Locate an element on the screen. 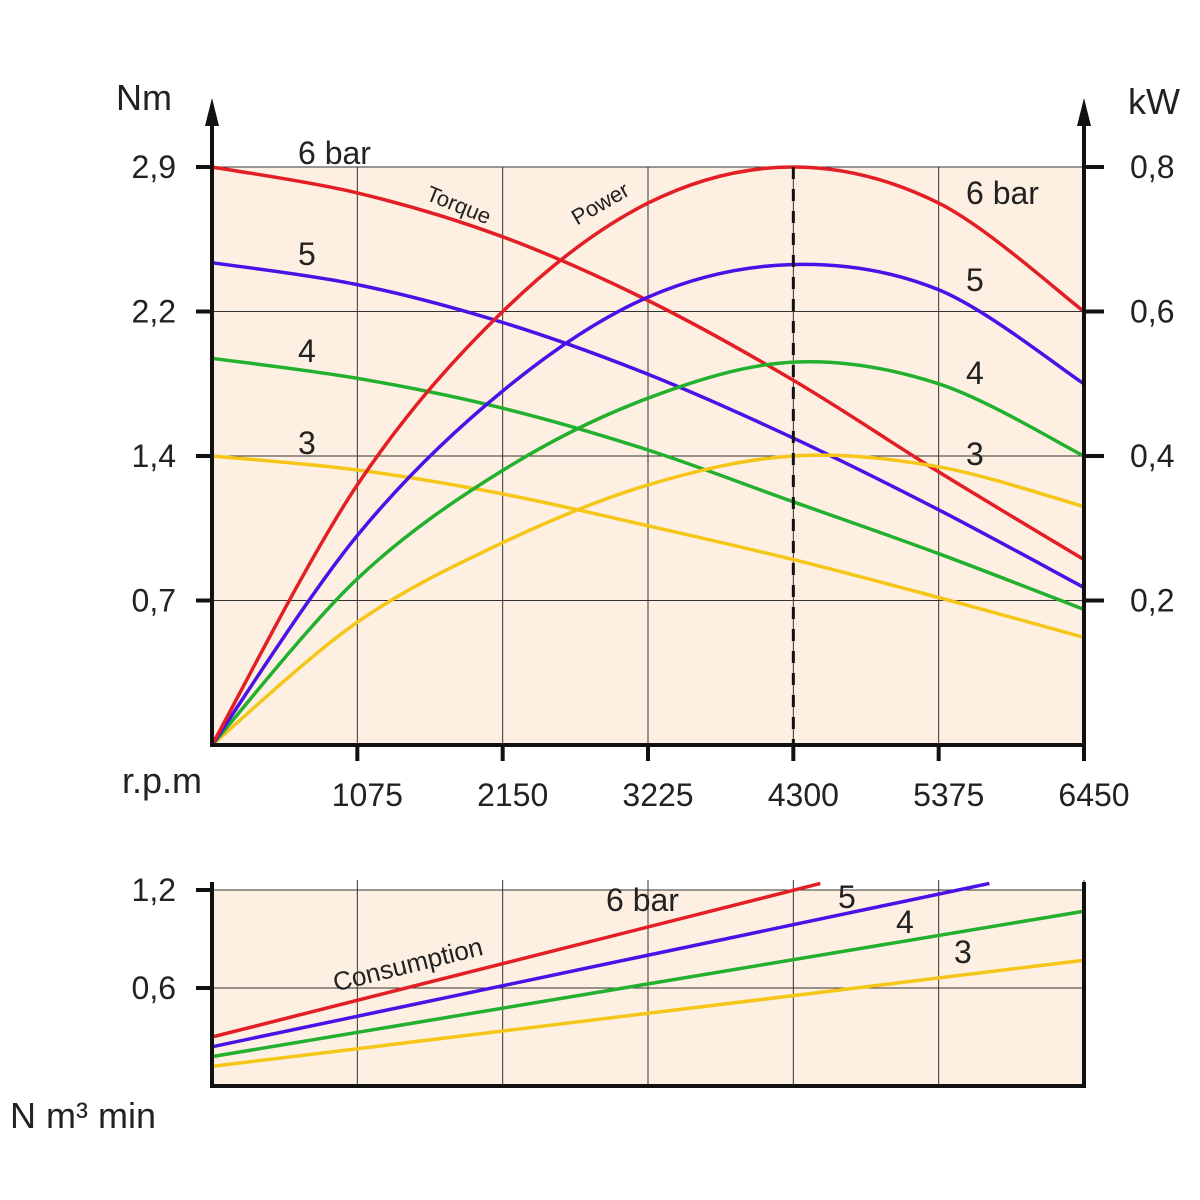  right-axis-unit-label: kW is located at coordinates (1154, 101).